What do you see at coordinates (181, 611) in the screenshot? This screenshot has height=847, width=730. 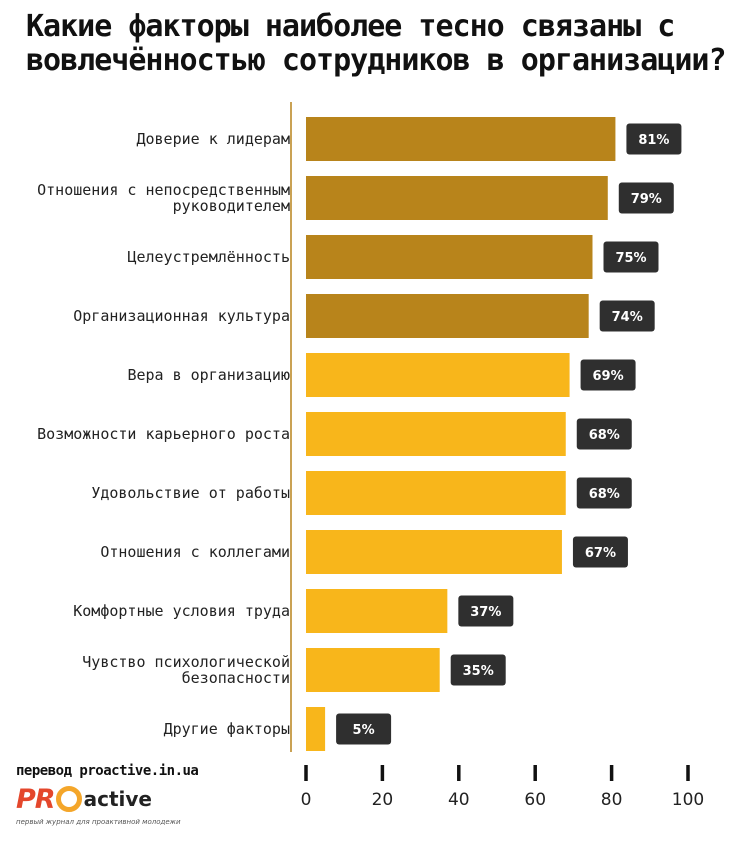 I see `category-label: Комфортные условия труда` at bounding box center [181, 611].